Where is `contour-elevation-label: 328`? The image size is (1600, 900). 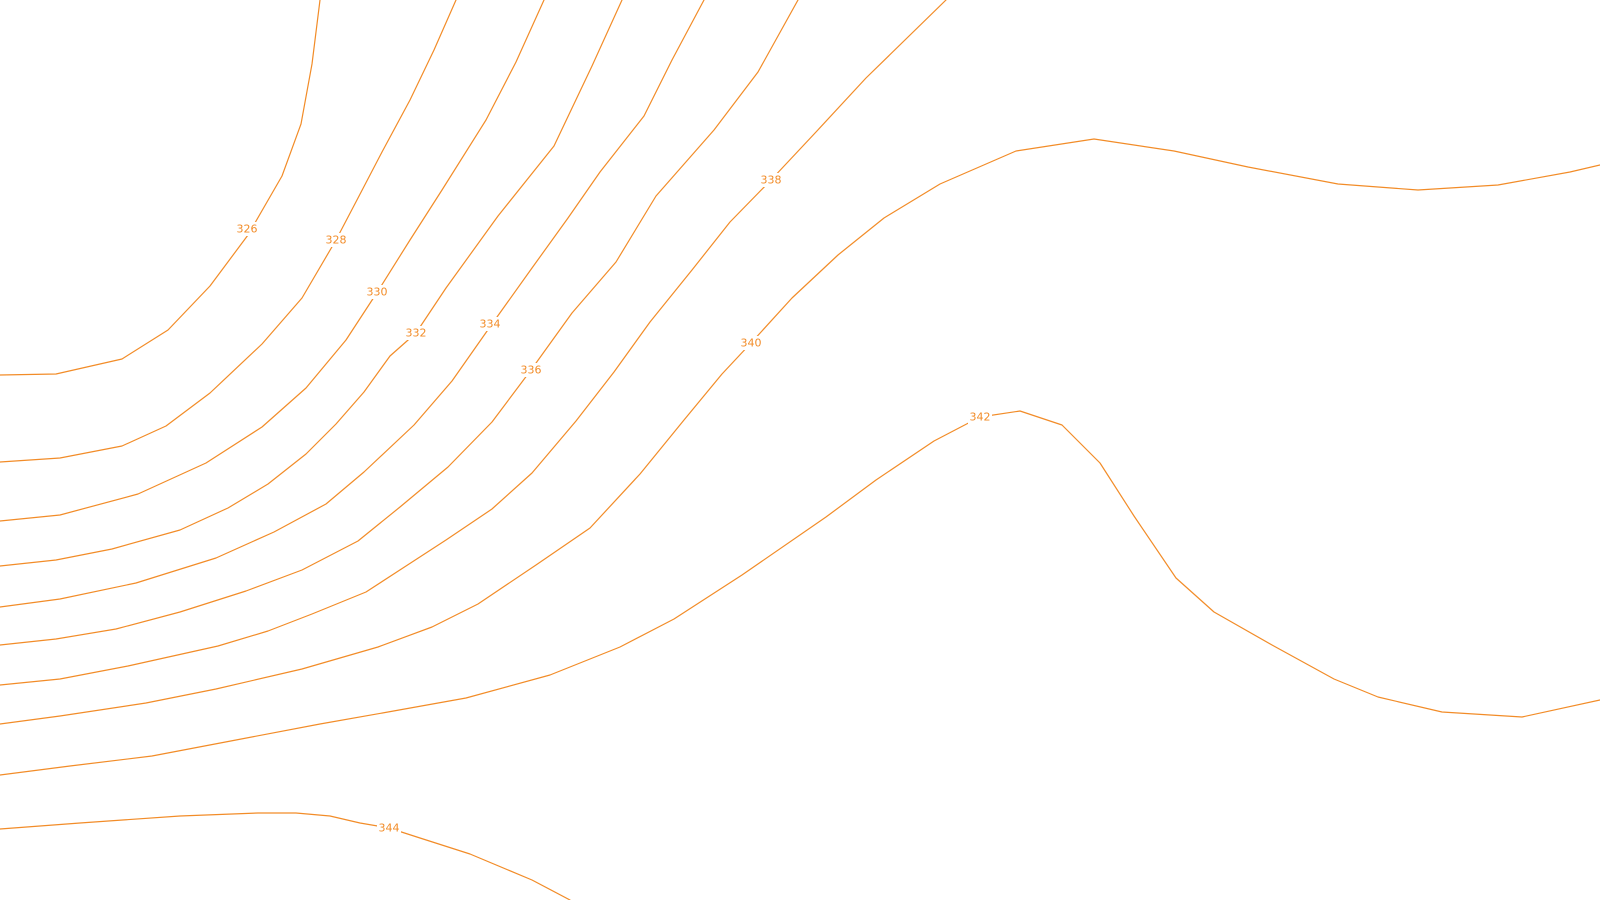 contour-elevation-label: 328 is located at coordinates (336, 240).